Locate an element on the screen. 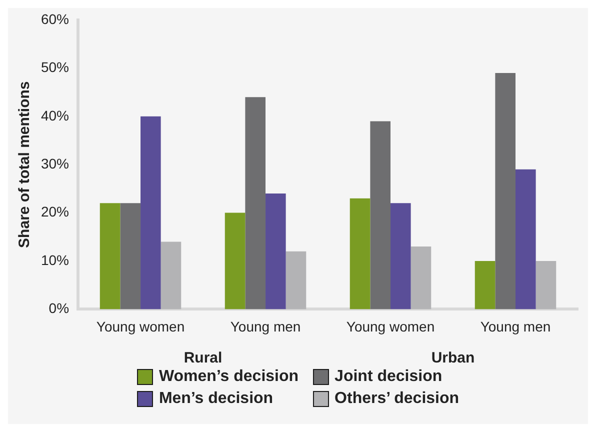 This screenshot has width=596, height=432. y-tick-label: 50% is located at coordinates (55, 67).